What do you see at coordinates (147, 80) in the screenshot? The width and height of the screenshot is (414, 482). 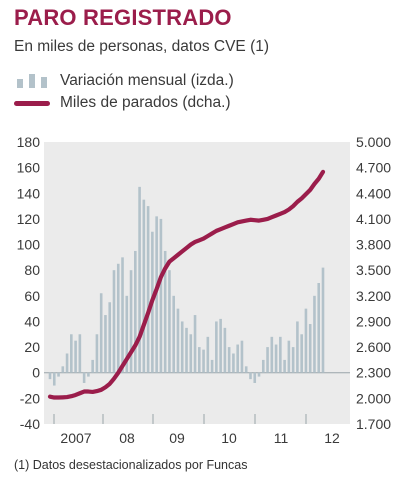 I see `legend-bars-label: Variación mensual (izda.)` at bounding box center [147, 80].